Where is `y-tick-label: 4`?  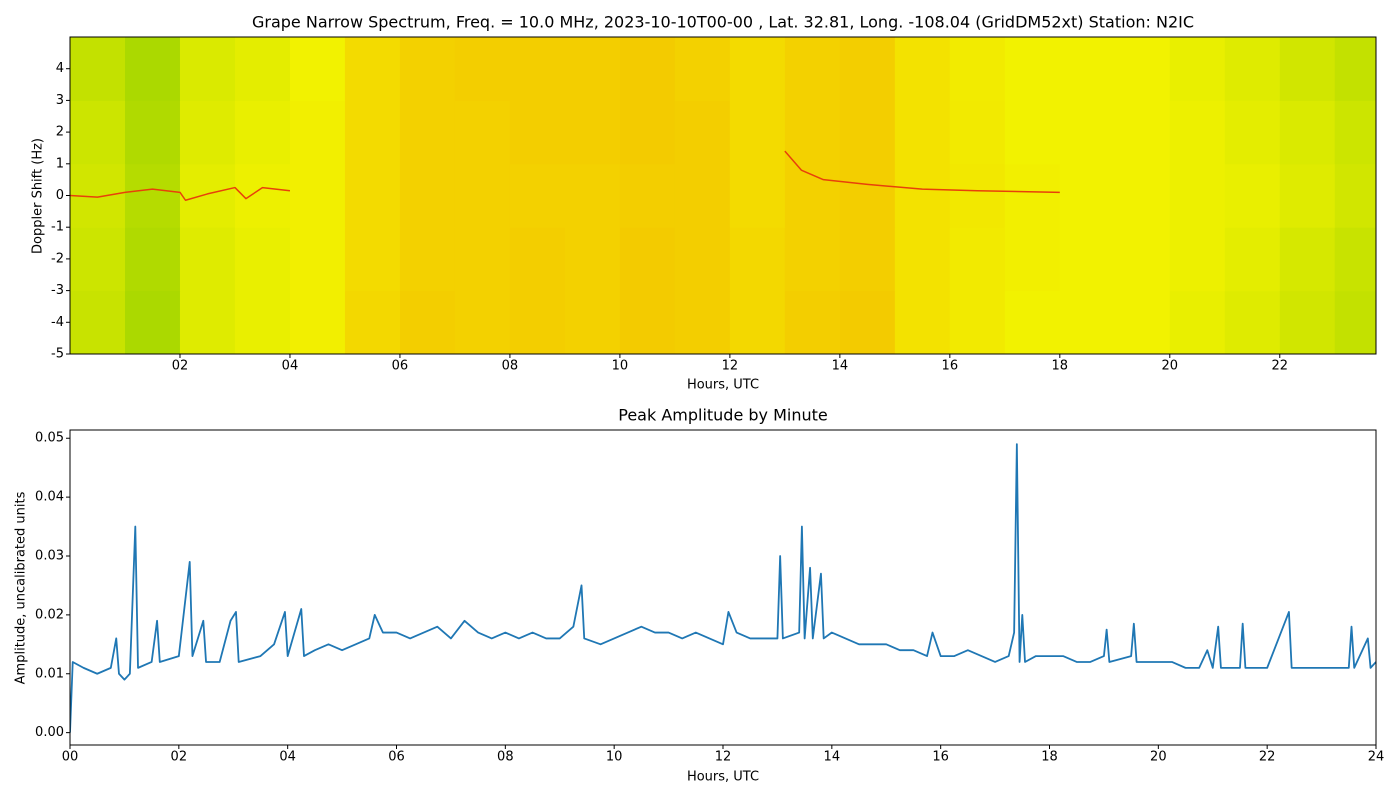 y-tick-label: 4 is located at coordinates (60, 68).